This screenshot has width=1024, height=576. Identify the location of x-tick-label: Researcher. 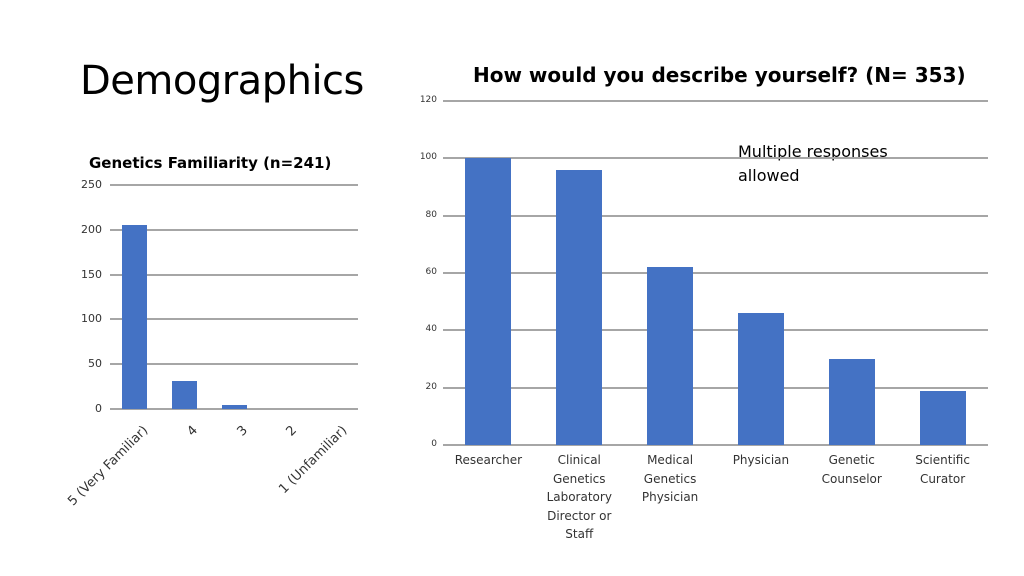
(488, 460).